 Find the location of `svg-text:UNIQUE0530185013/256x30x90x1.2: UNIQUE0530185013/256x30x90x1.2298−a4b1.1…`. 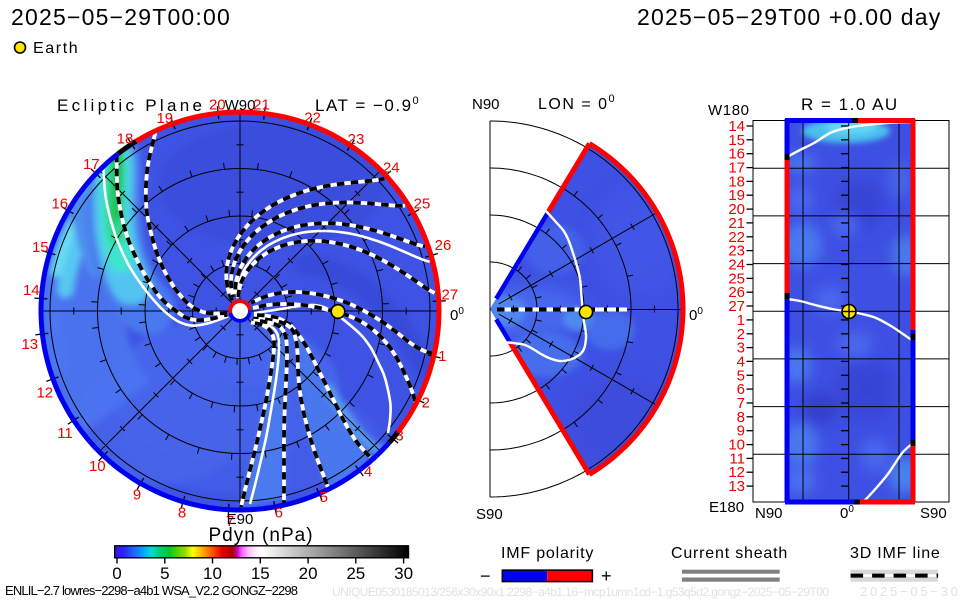

svg-text:UNIQUE0530185013/256x30x90x1.2: UNIQUE0530185013/256x30x90x1.2298−a4b1.1… is located at coordinates (580, 592).